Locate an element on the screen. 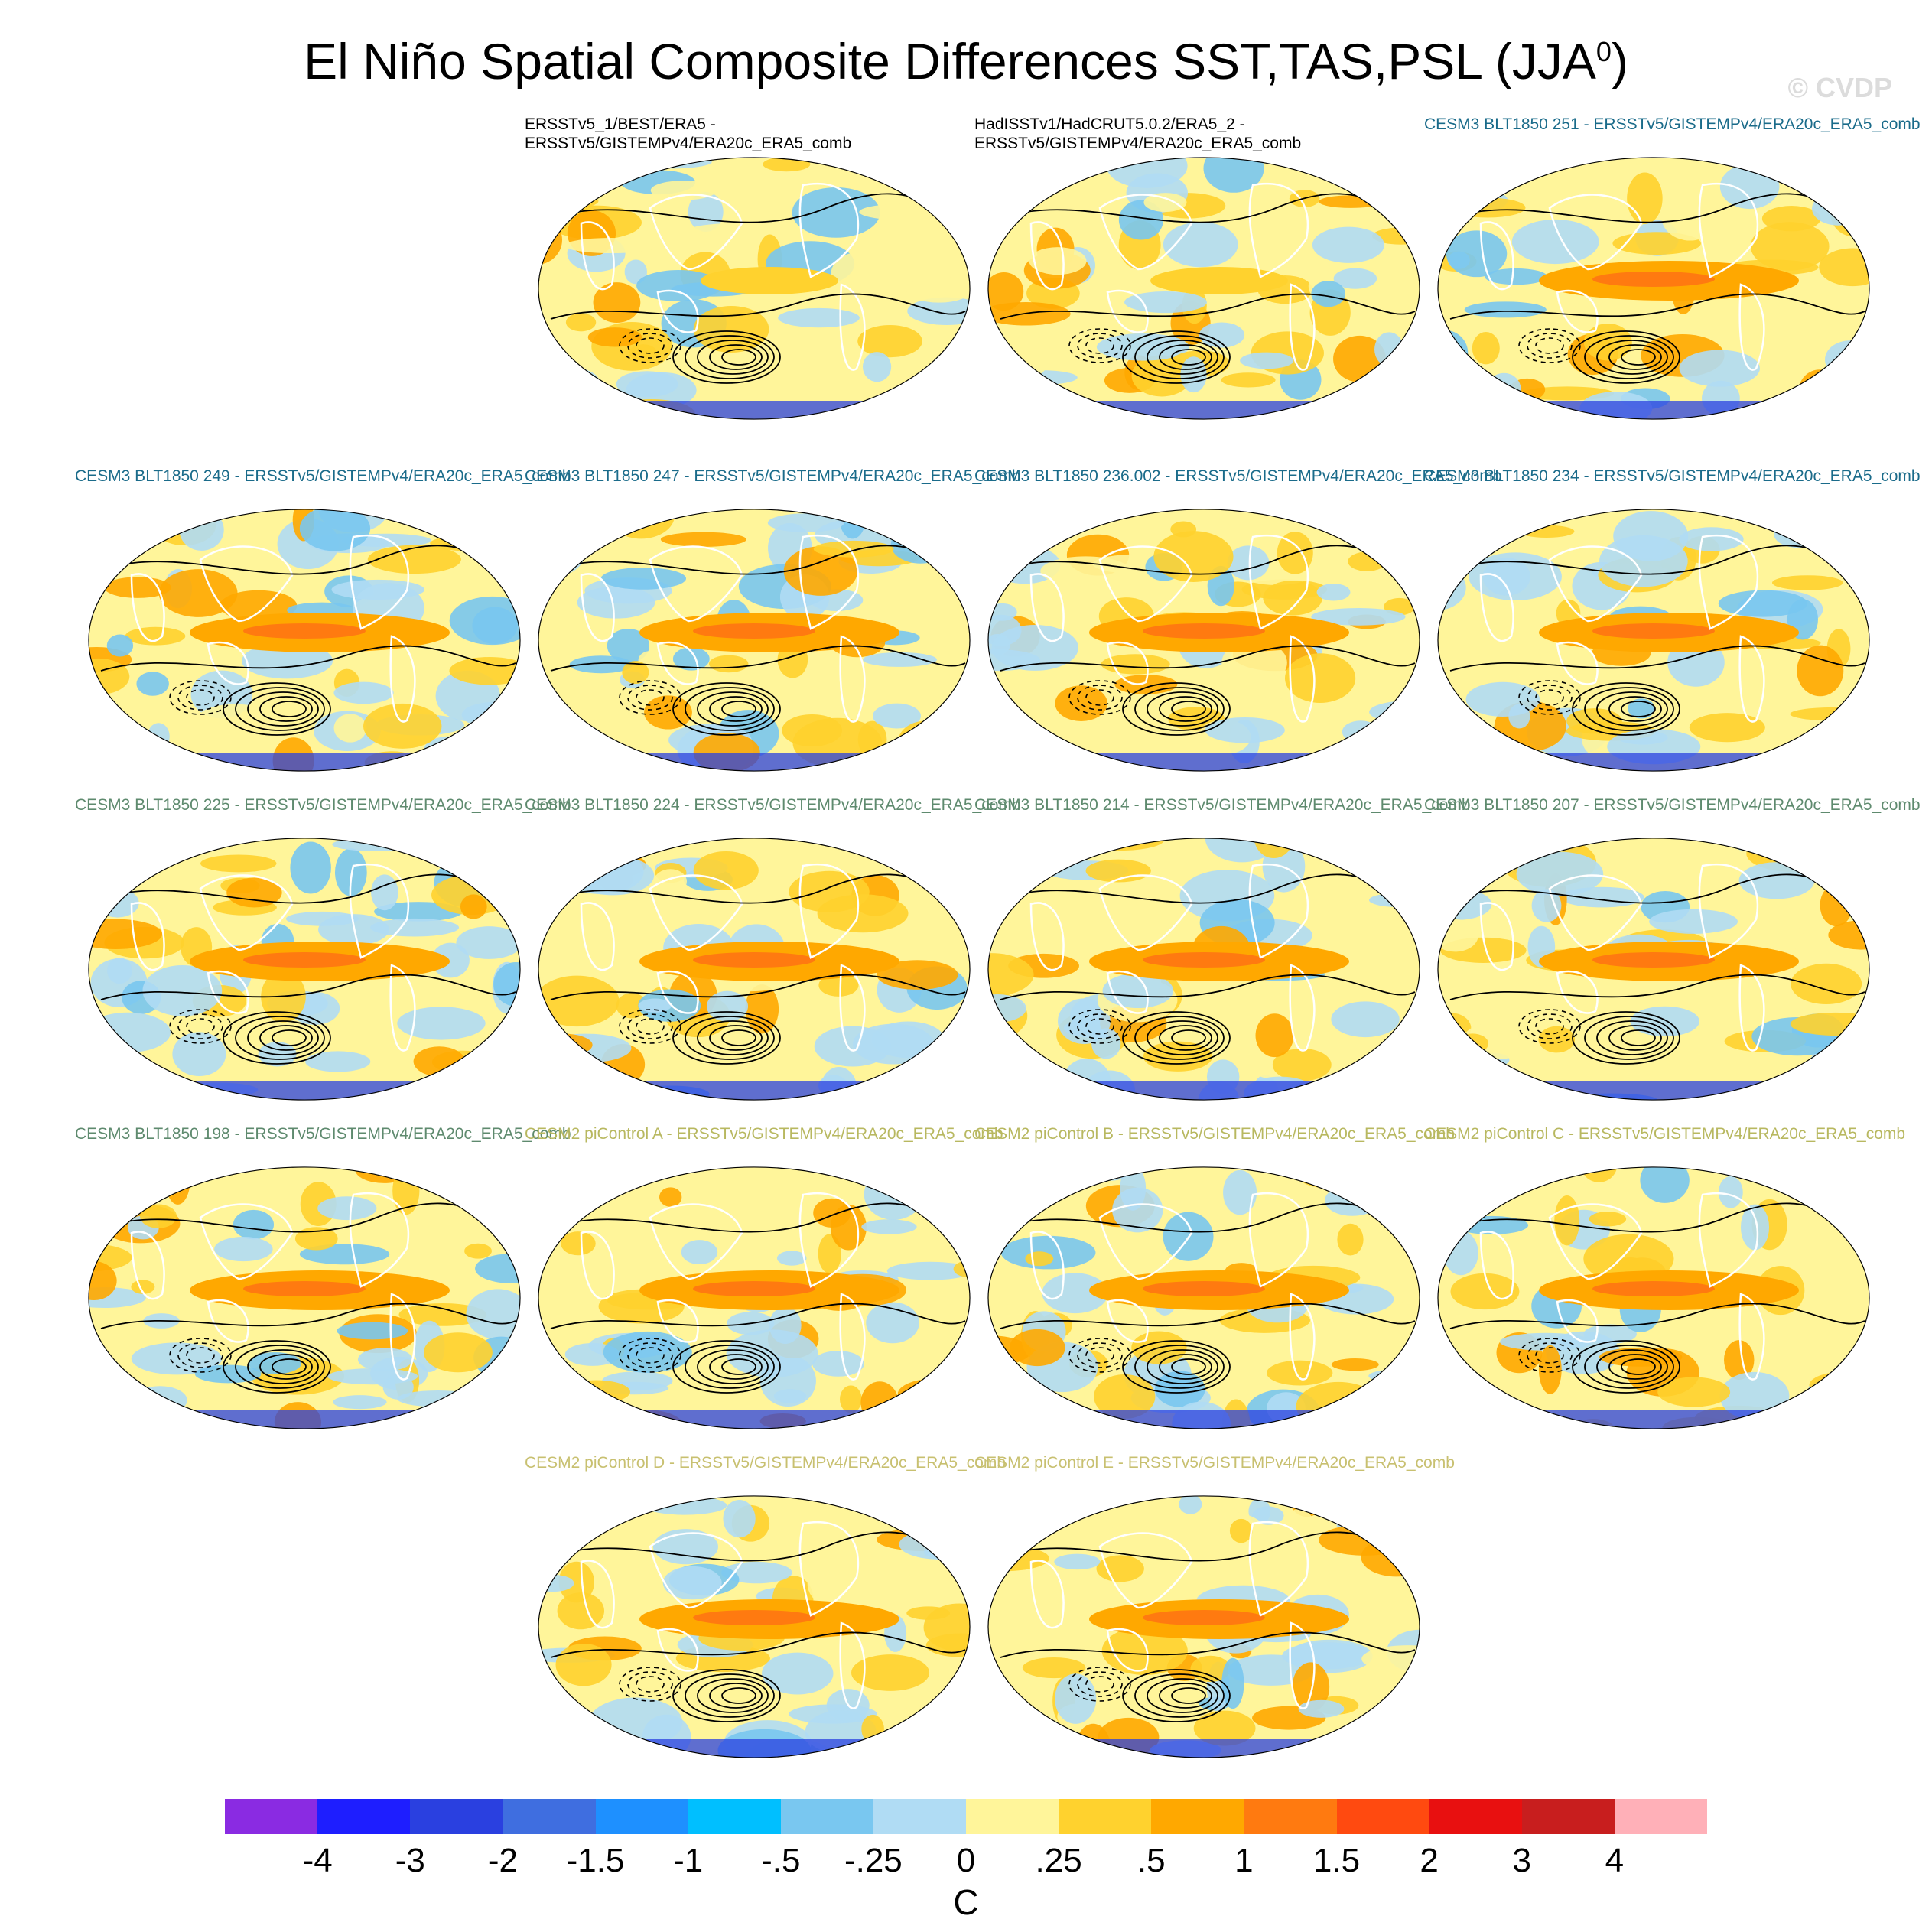 The height and width of the screenshot is (1932, 1932). colorbar-tick-label: 4 is located at coordinates (1615, 1860).